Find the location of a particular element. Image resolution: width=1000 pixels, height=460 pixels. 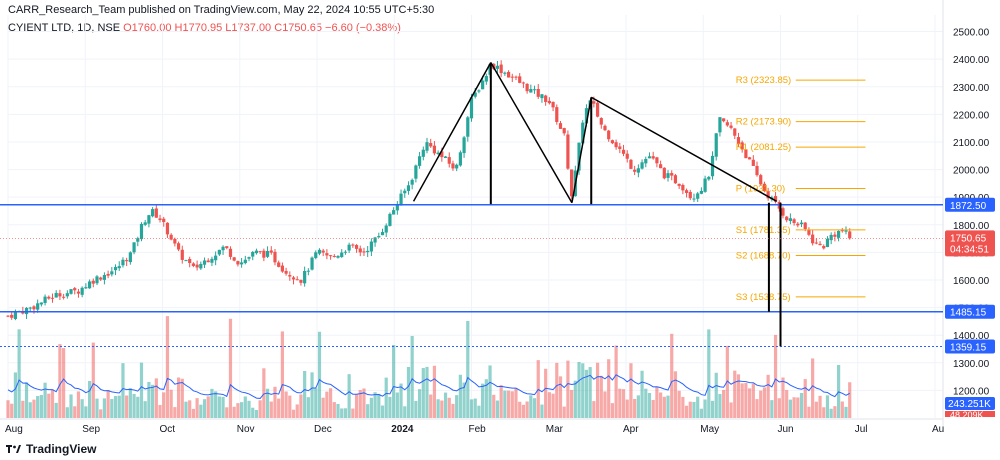

high-value: H1770.95 is located at coordinates (198, 28).